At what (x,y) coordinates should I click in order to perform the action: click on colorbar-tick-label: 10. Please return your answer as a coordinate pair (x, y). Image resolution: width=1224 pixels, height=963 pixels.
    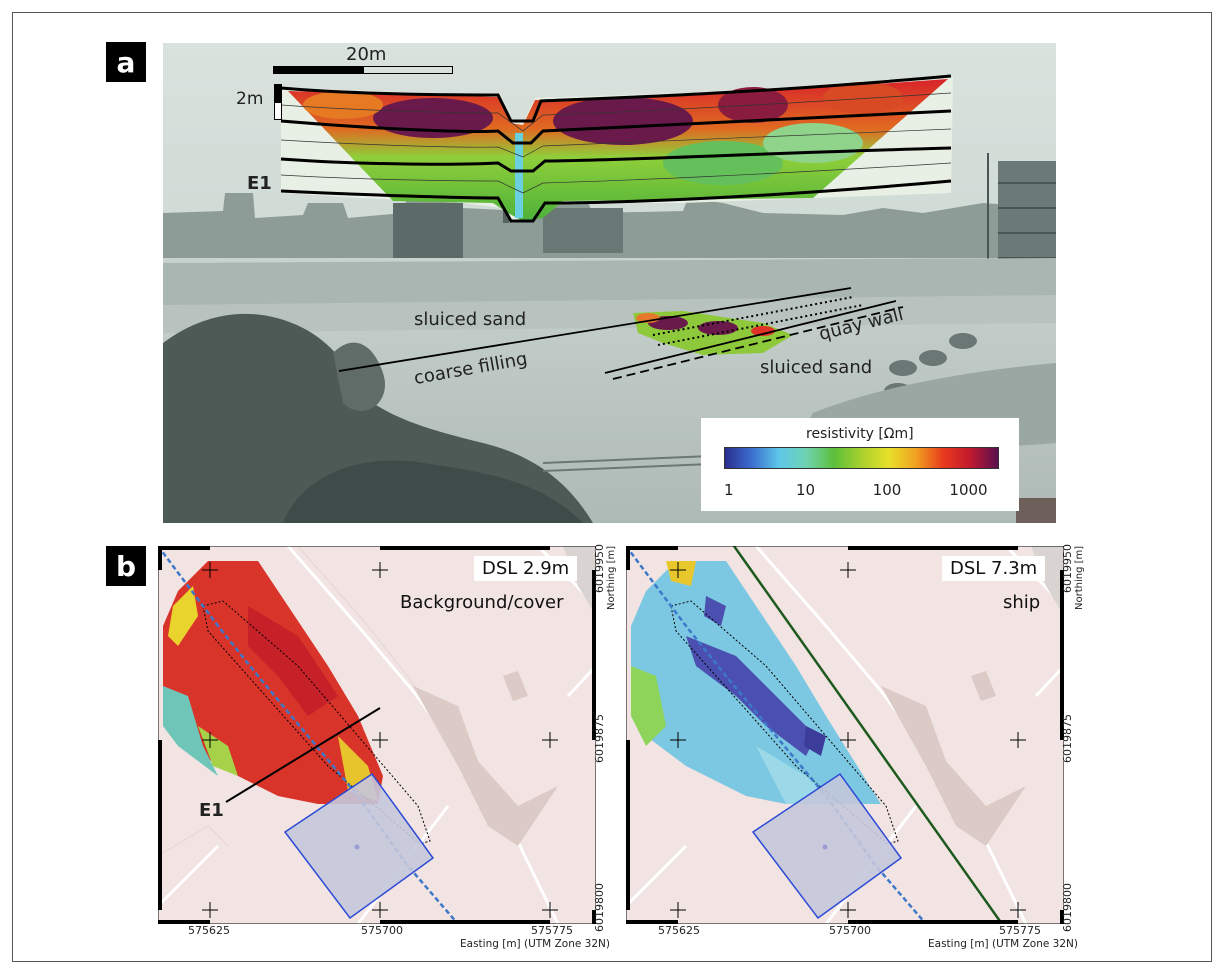
    Looking at the image, I should click on (805, 490).